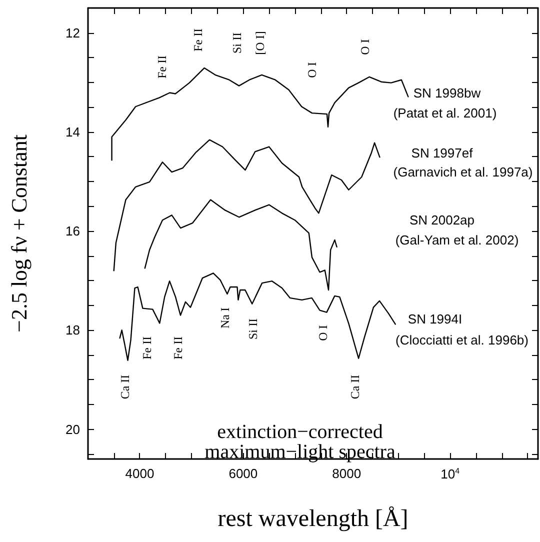 Image resolution: width=540 pixels, height=542 pixels. I want to click on text: SN 1997ef, so click(442, 153).